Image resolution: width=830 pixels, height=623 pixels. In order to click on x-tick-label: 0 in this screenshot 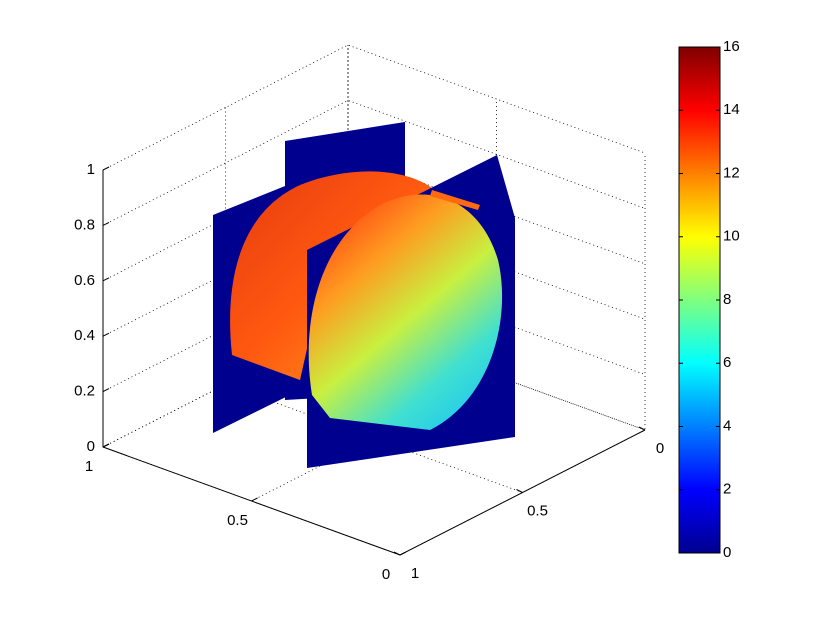, I will do `click(386, 574)`.